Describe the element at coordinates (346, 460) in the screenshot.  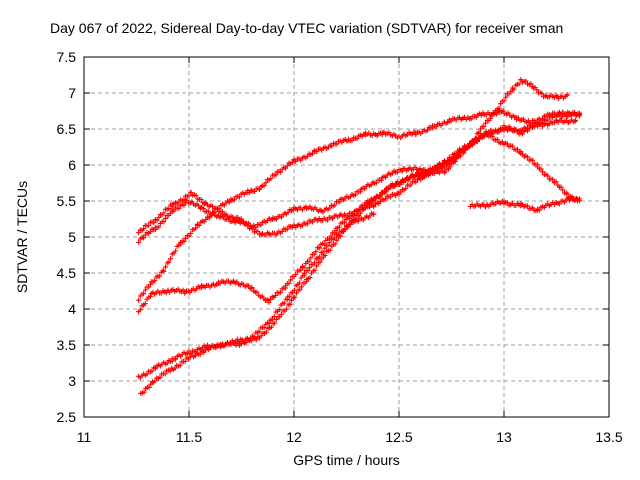
I see `x-axis-label: GPS time / hours` at that location.